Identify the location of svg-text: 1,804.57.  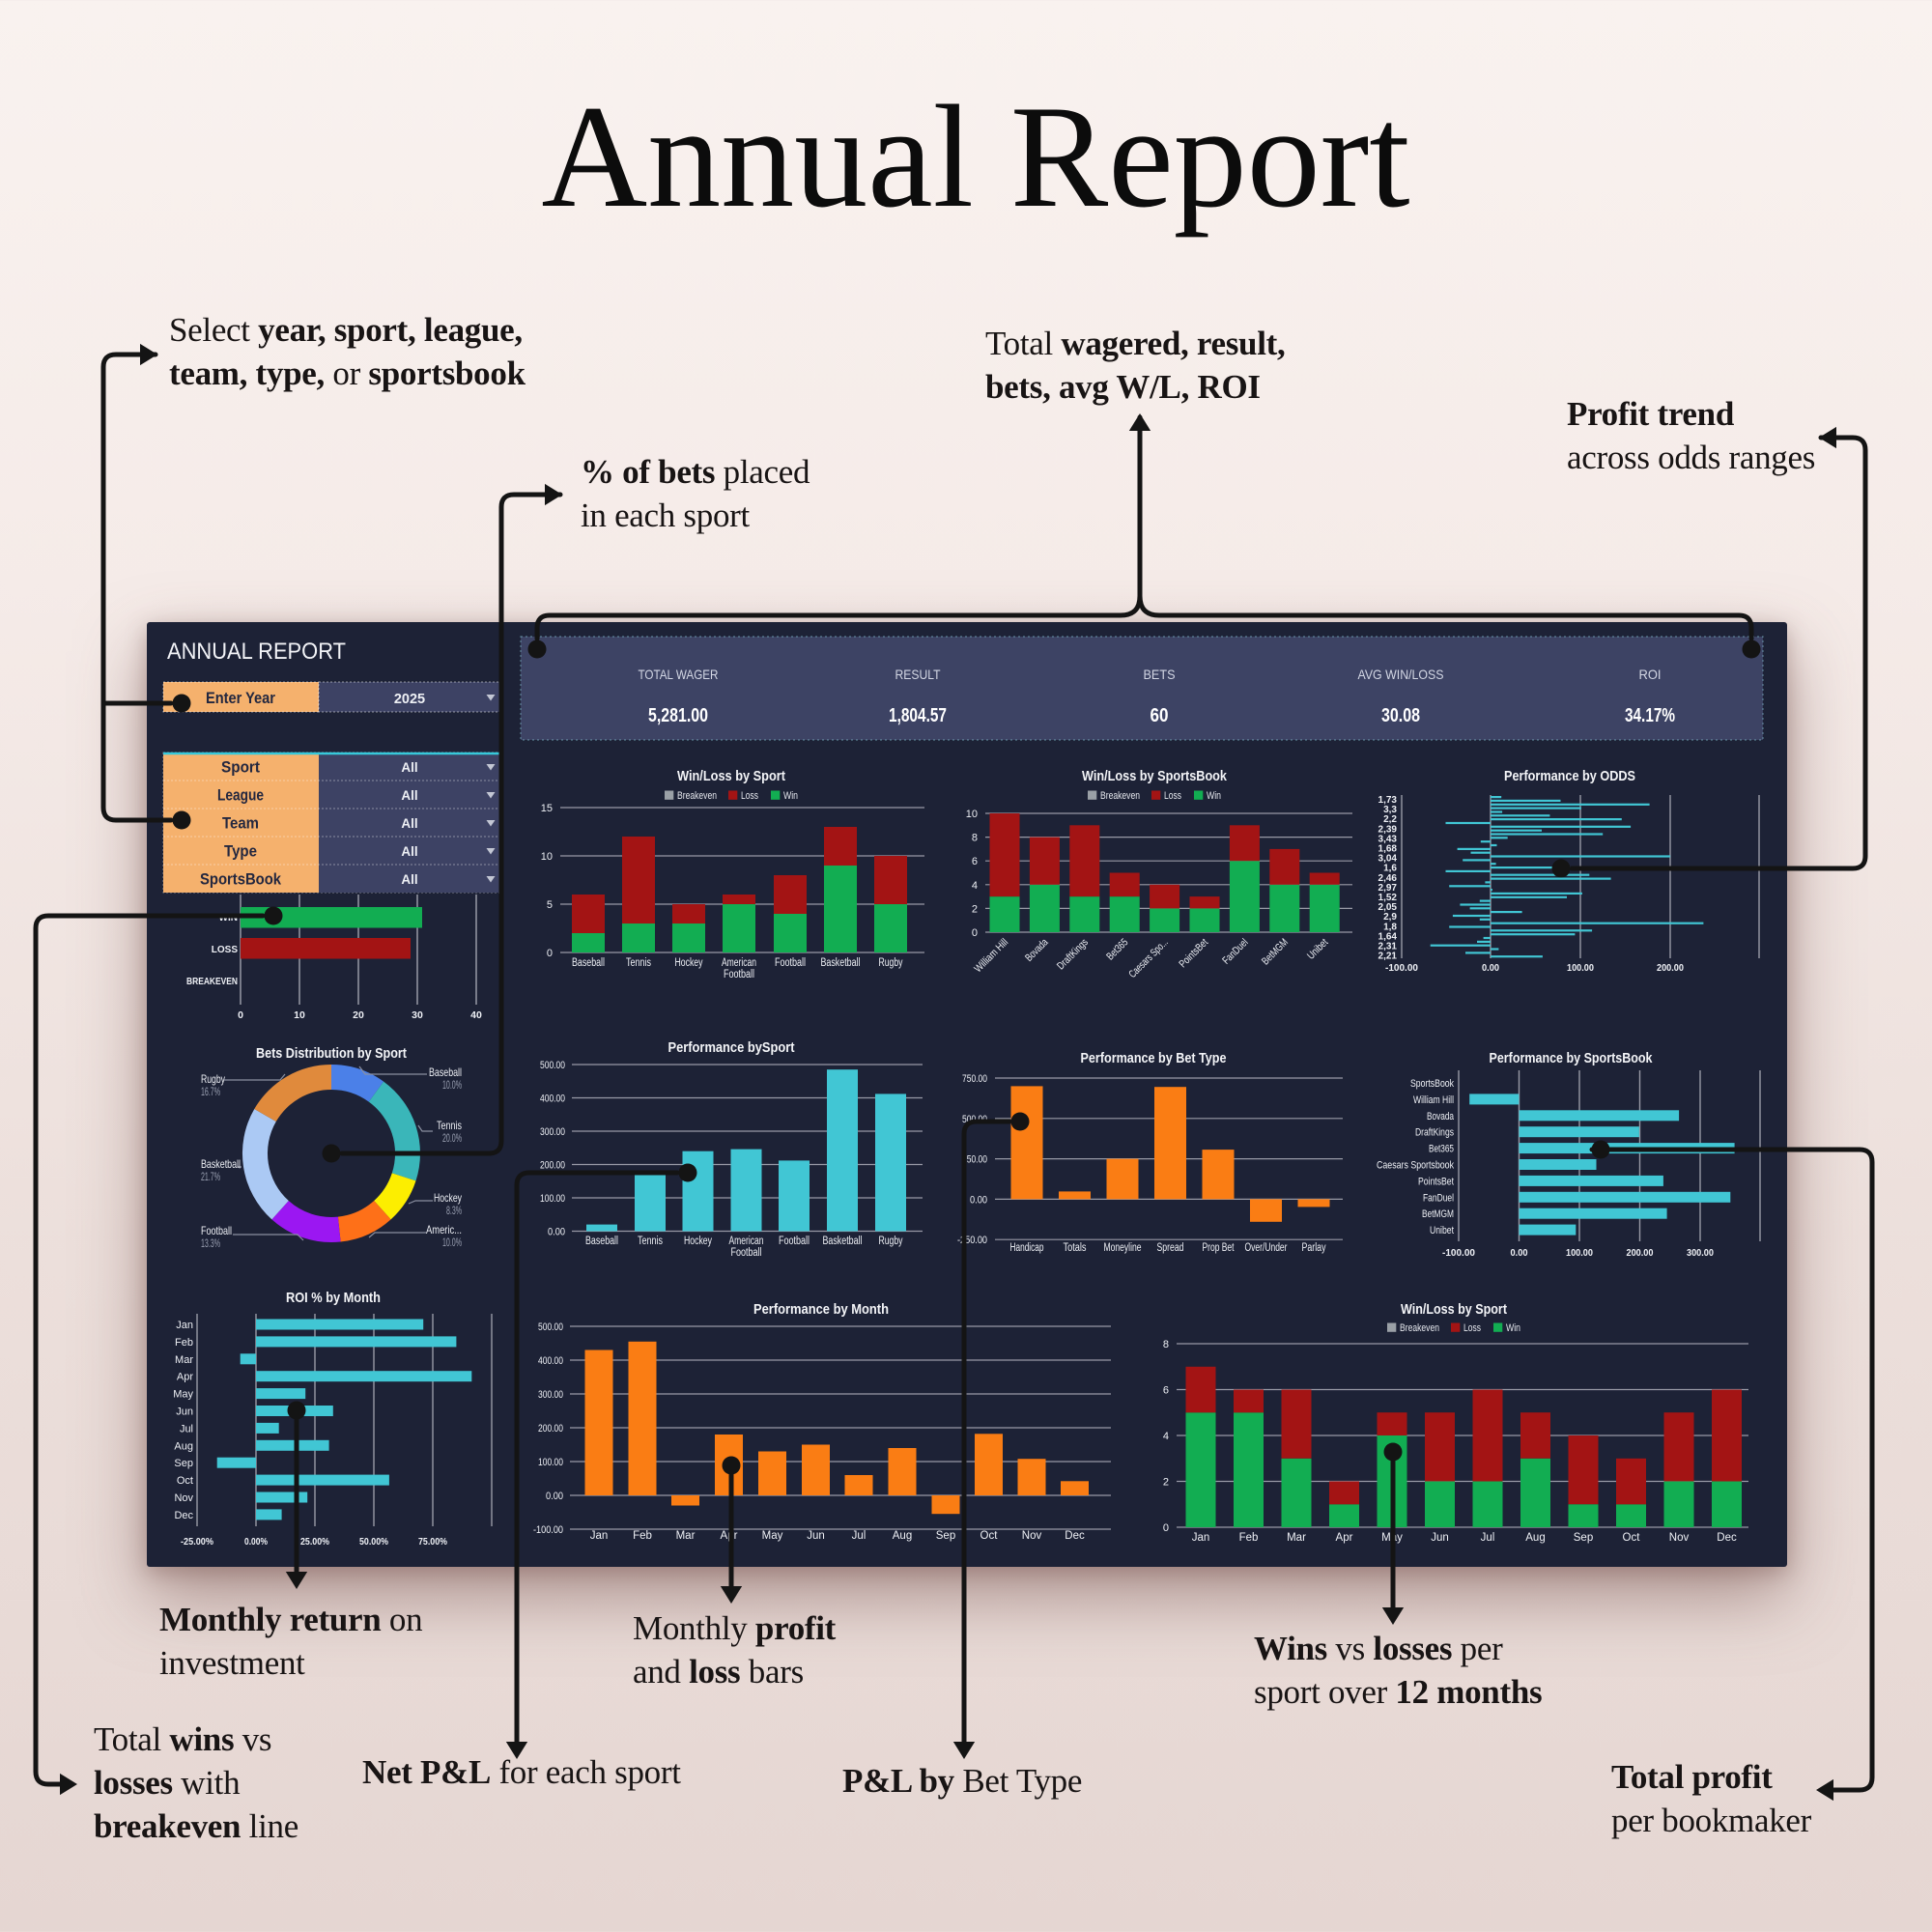
(918, 715).